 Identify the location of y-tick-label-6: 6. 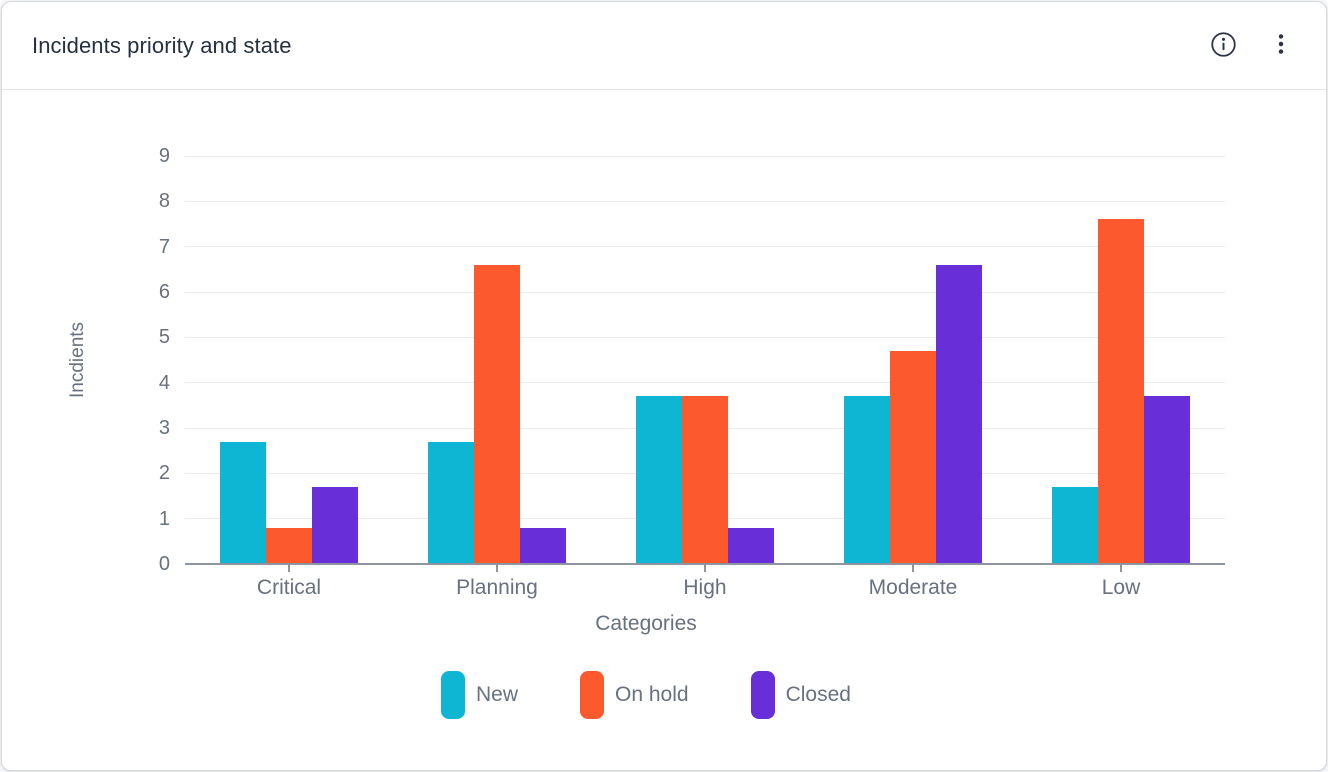
(164, 292).